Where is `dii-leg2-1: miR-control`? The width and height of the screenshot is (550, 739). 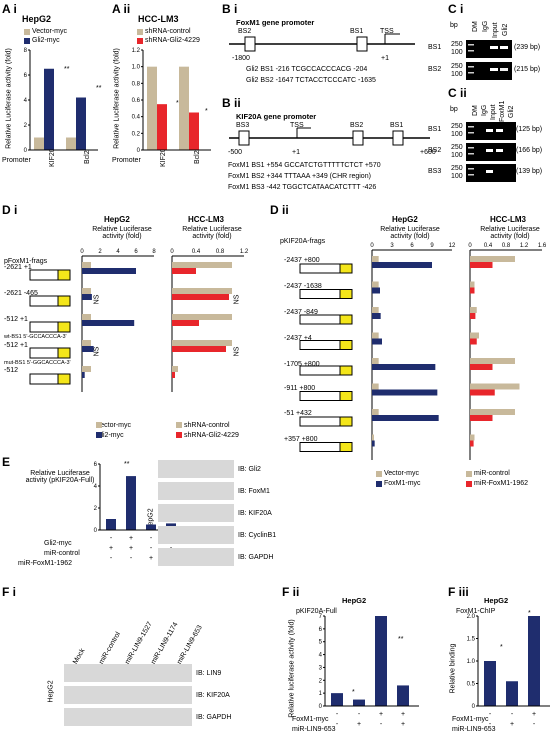 dii-leg2-1: miR-control is located at coordinates (492, 473).